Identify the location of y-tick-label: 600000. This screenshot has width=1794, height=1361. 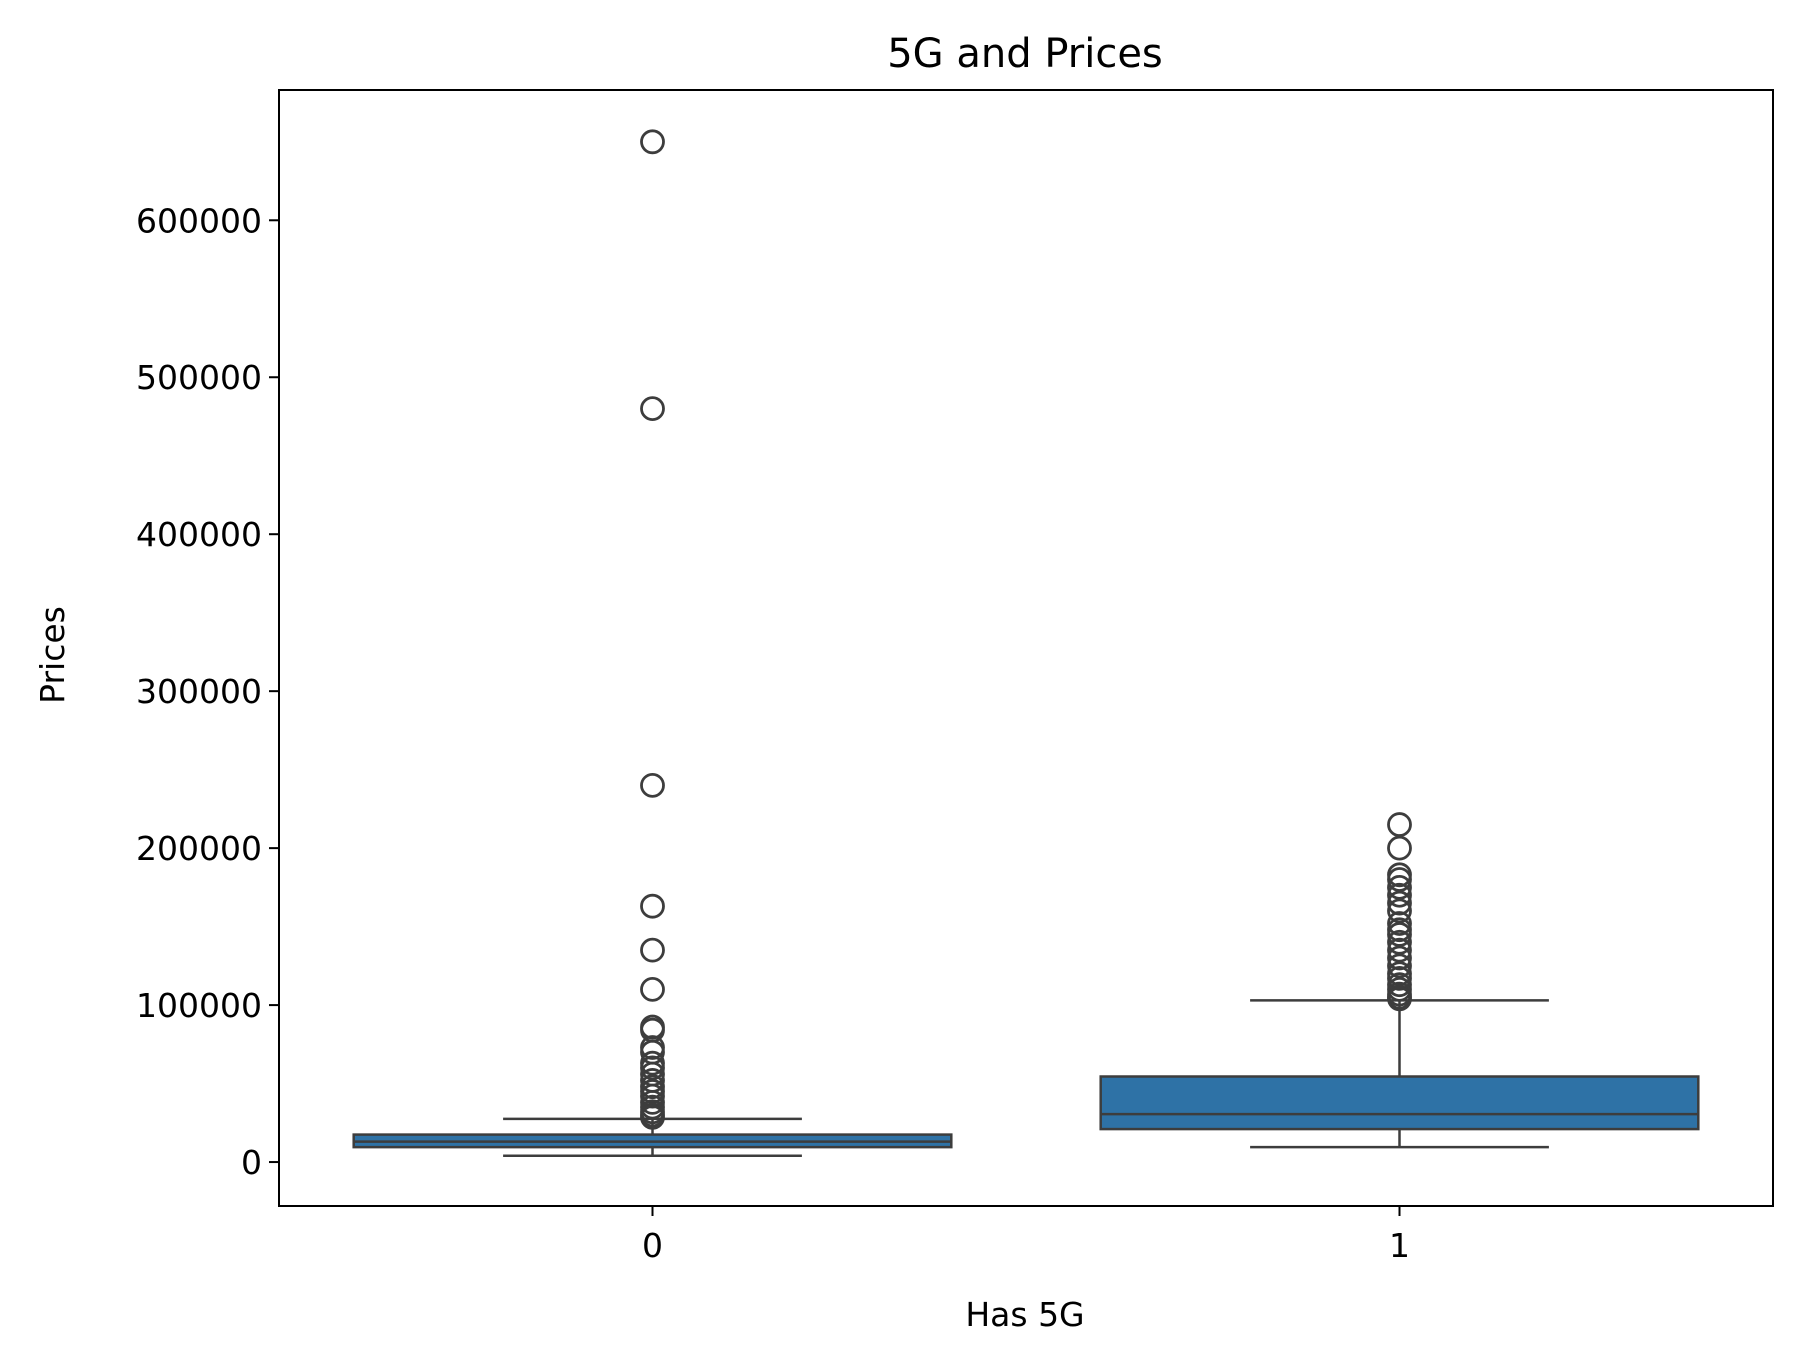
(199, 220).